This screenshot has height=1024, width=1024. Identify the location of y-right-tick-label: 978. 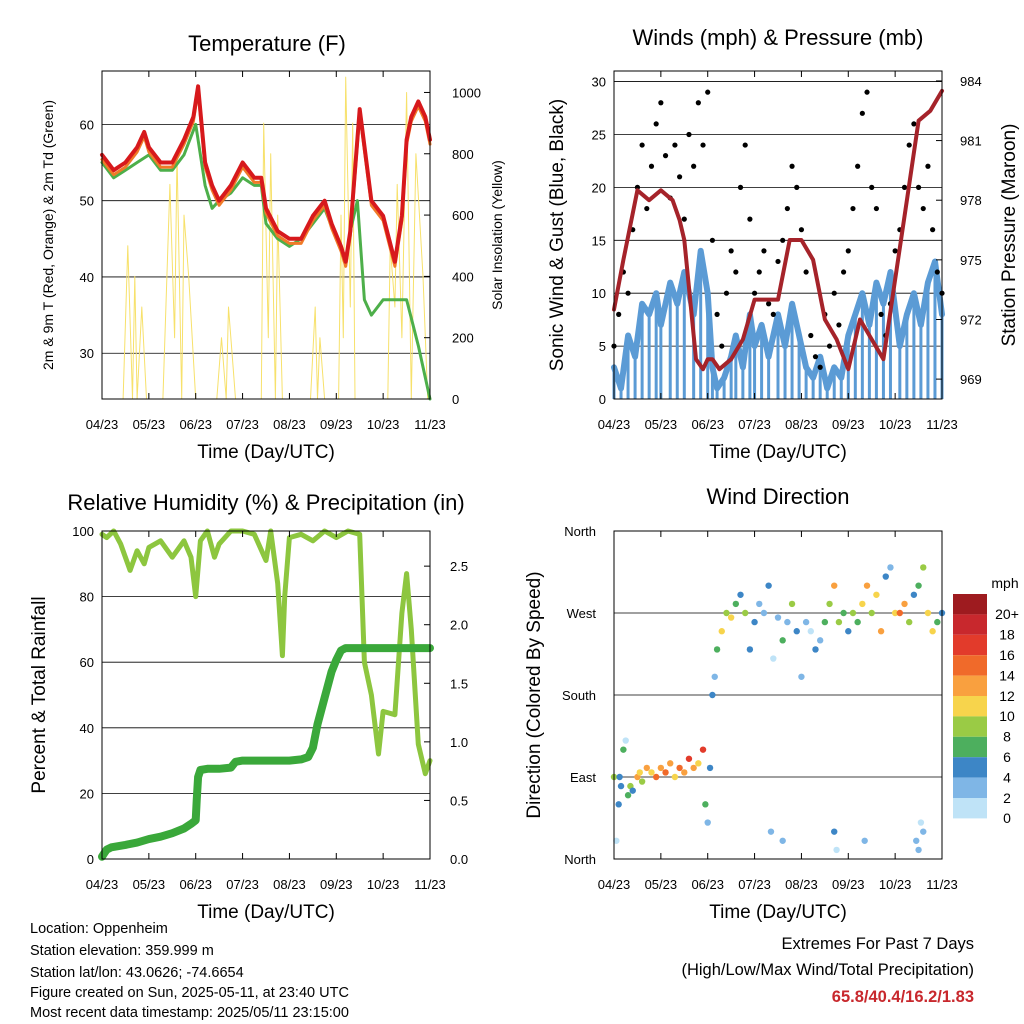
(971, 200).